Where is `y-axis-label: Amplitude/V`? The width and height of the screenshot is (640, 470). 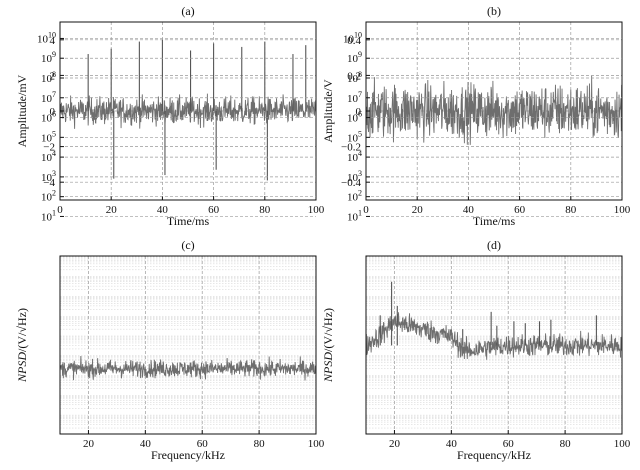
y-axis-label: Amplitude/V is located at coordinates (328, 111).